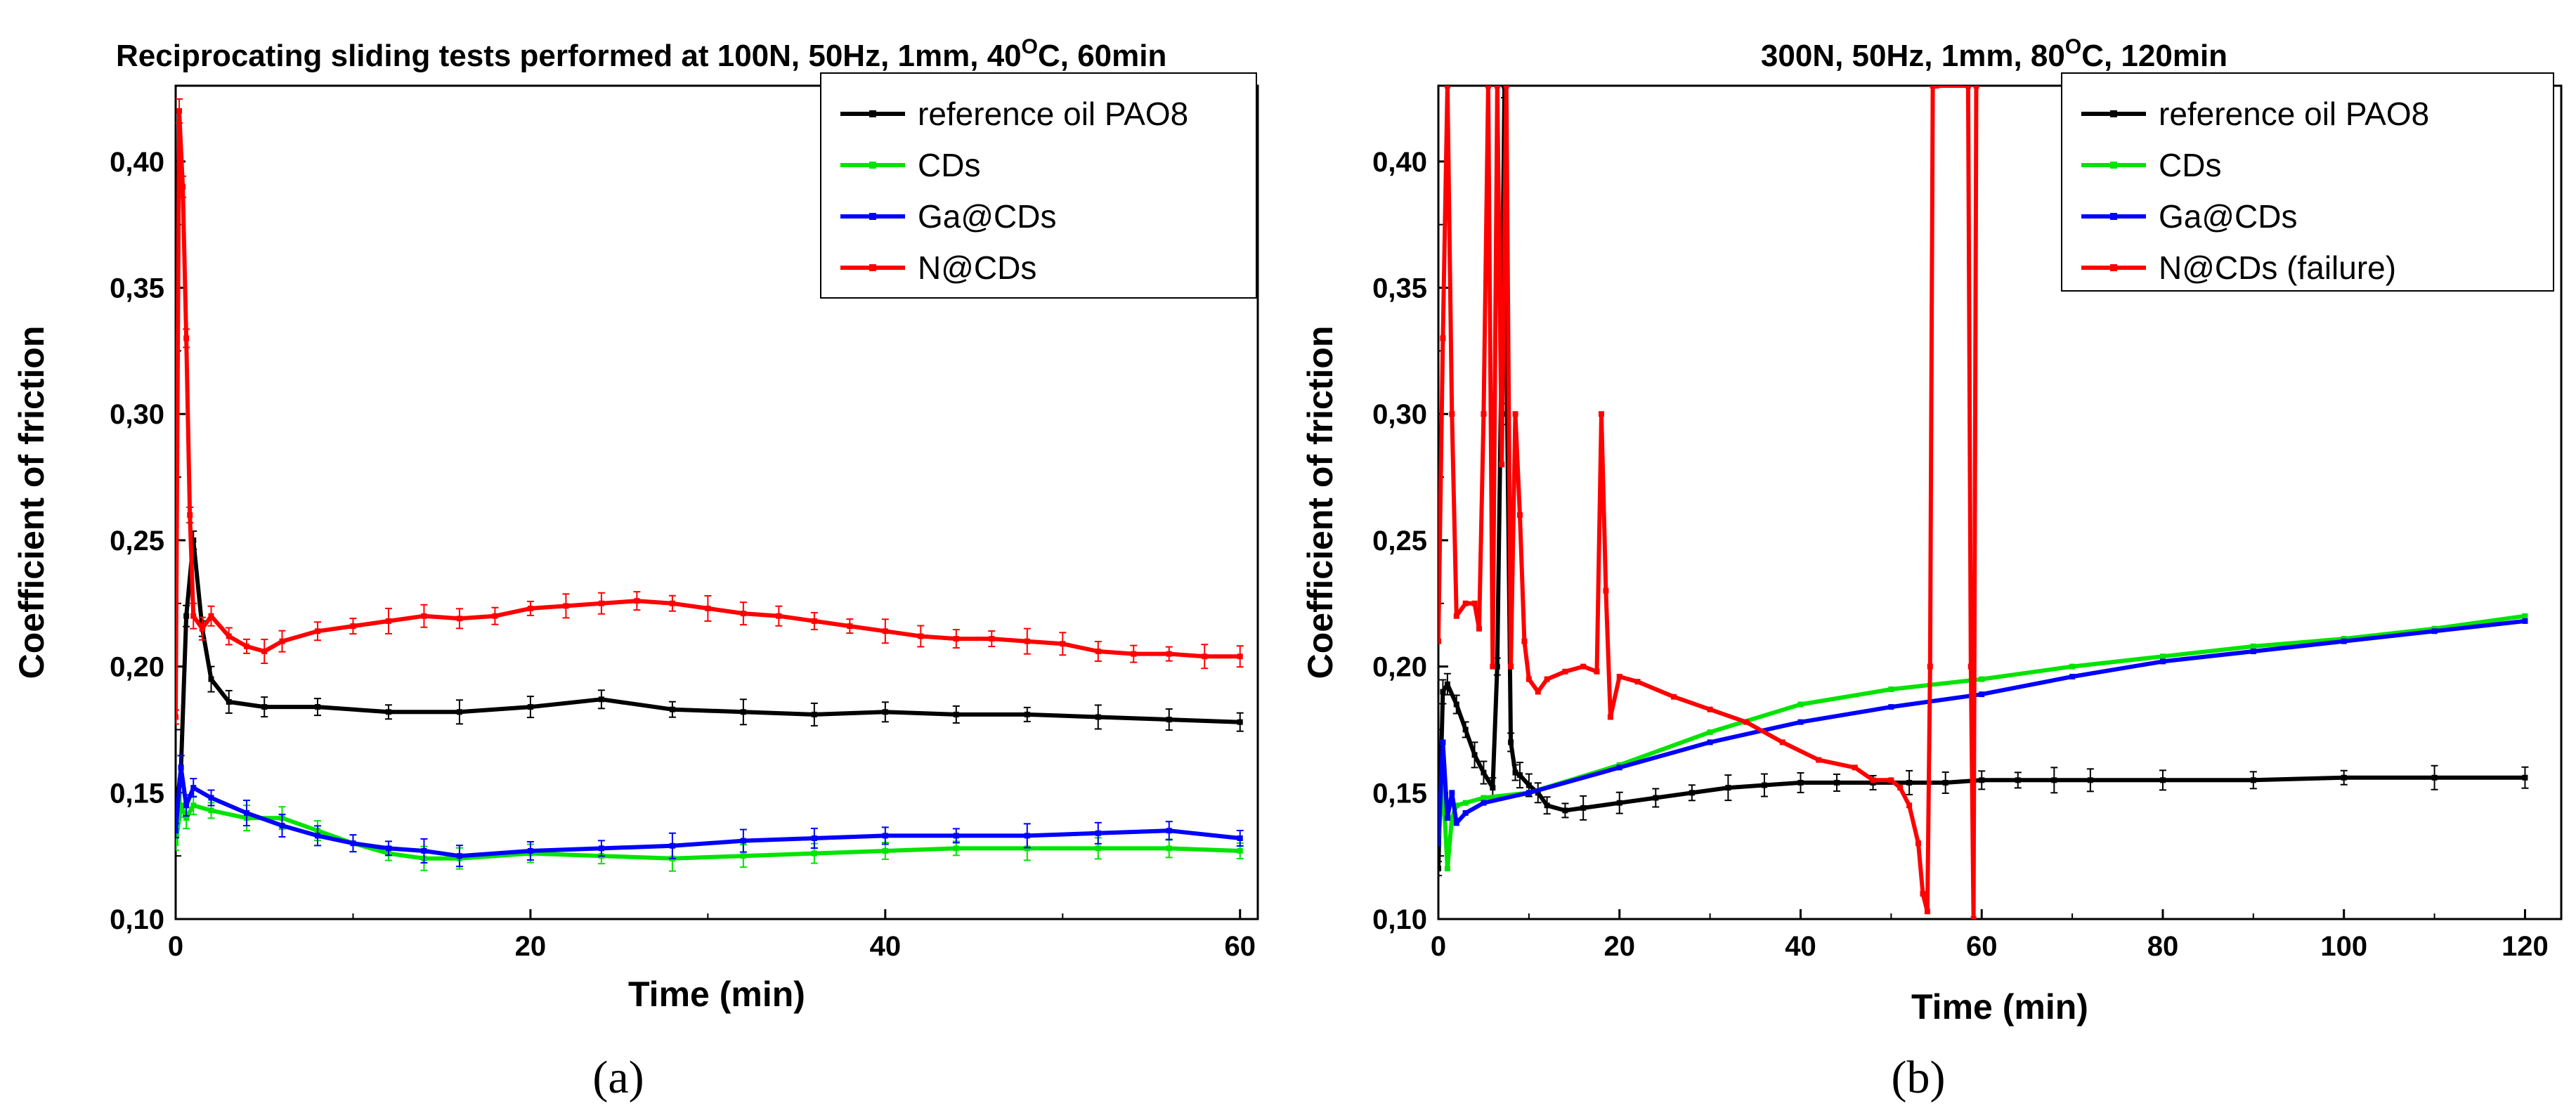 This screenshot has width=2576, height=1120. What do you see at coordinates (137, 920) in the screenshot?
I see `y-tick-label: 0,10` at bounding box center [137, 920].